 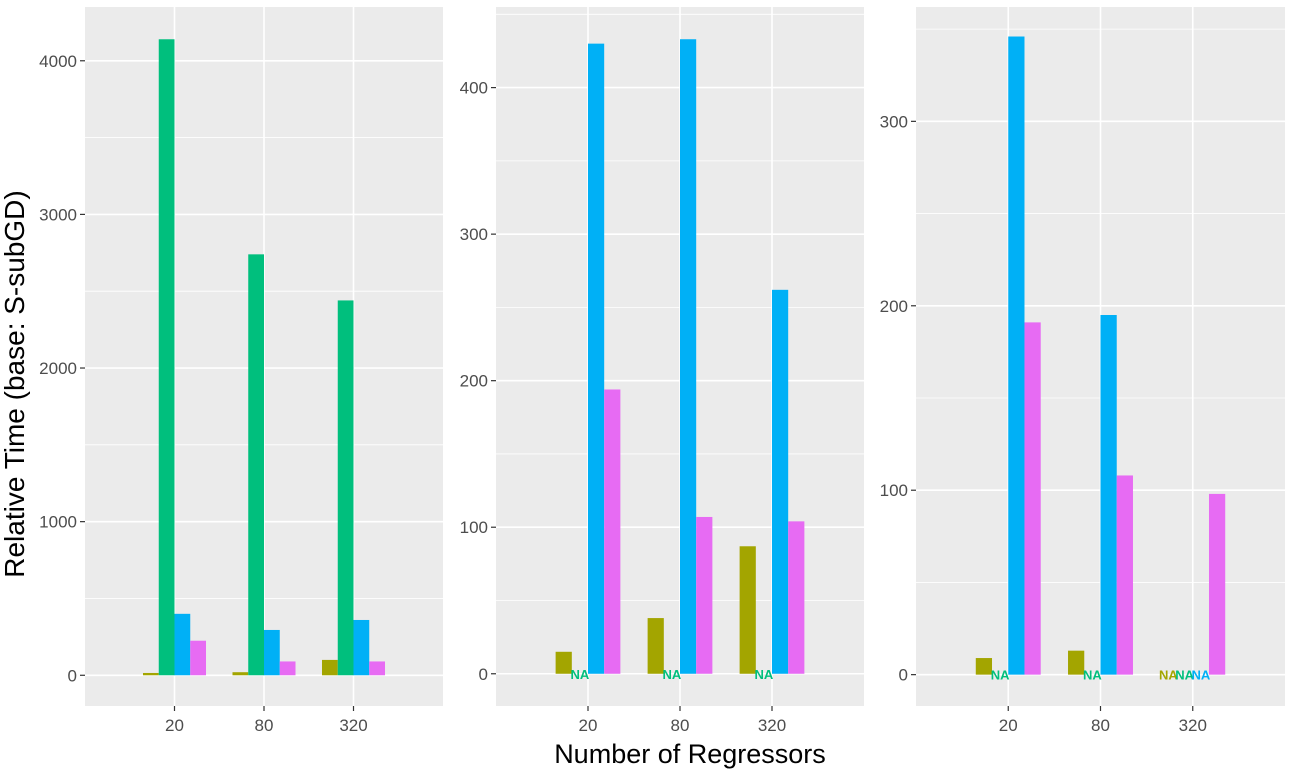 What do you see at coordinates (690, 754) in the screenshot?
I see `x-axis-title: Number of Regressors` at bounding box center [690, 754].